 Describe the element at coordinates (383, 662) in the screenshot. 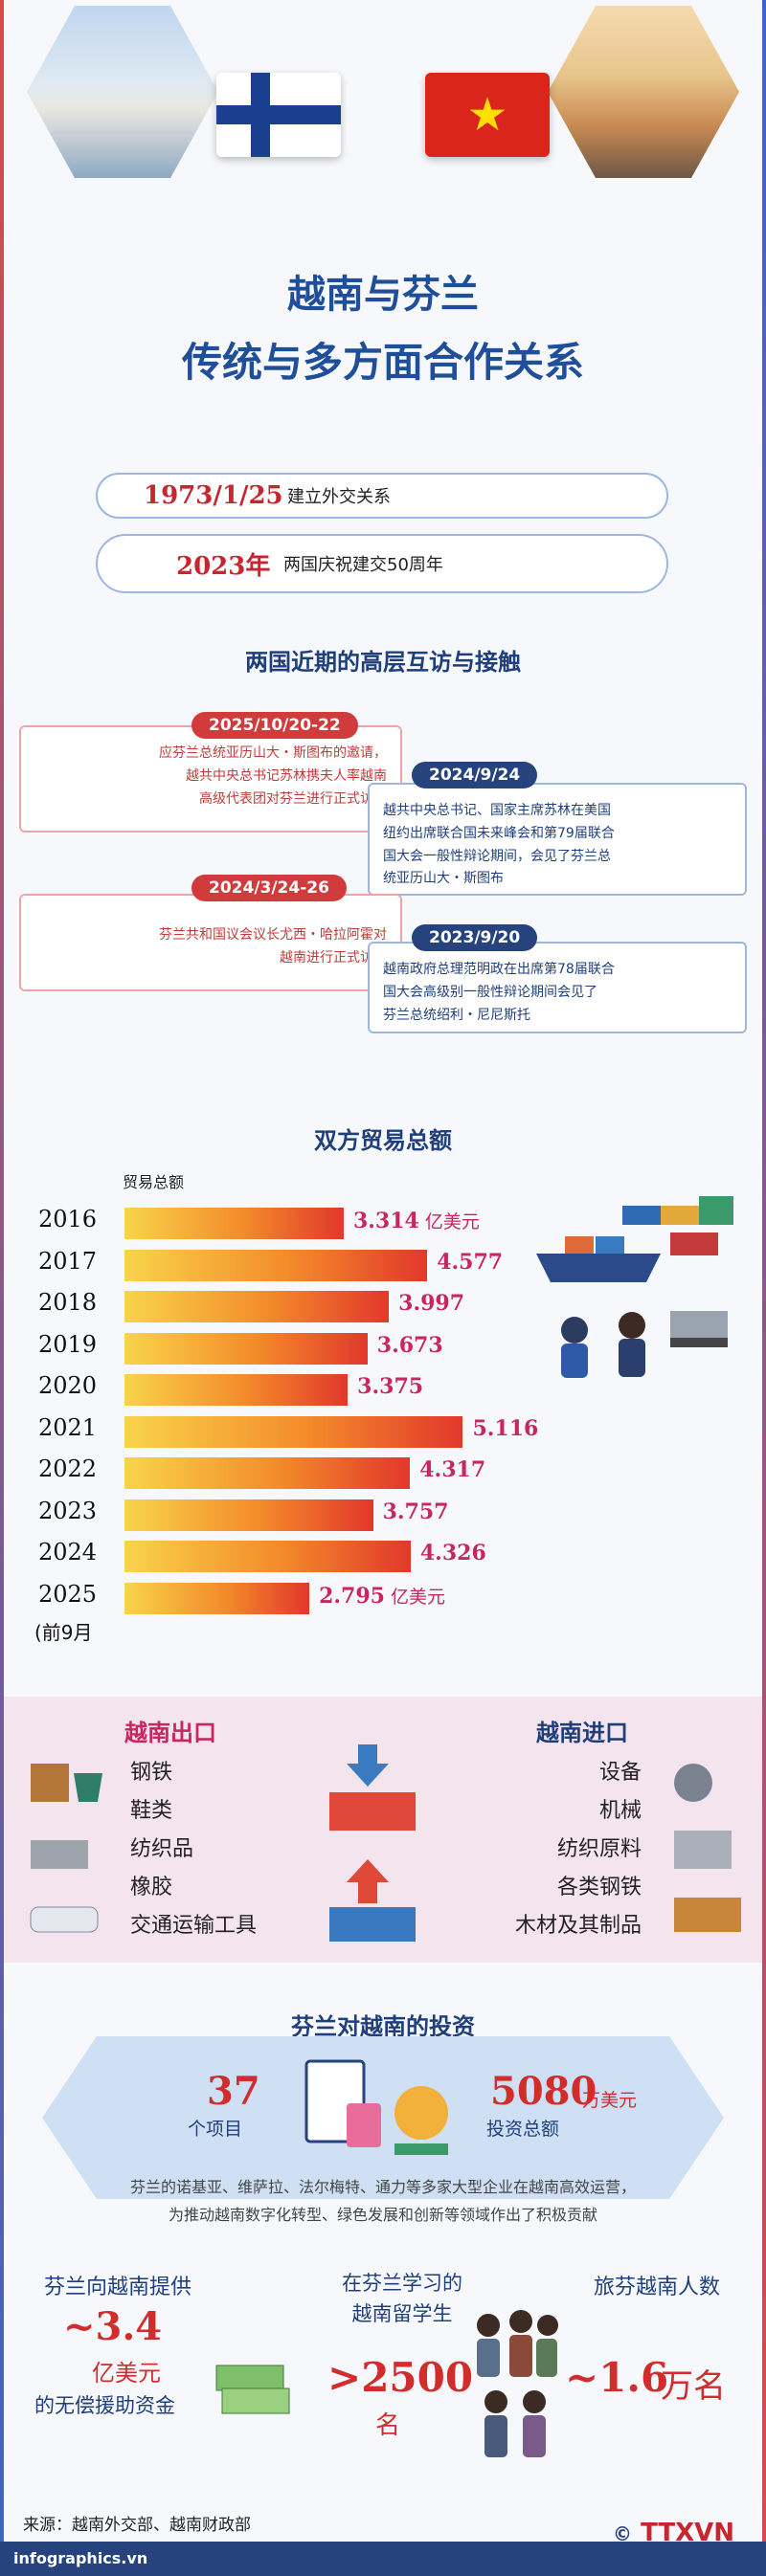

I see `visits-heading: 两国近期的高层互访与接触` at that location.